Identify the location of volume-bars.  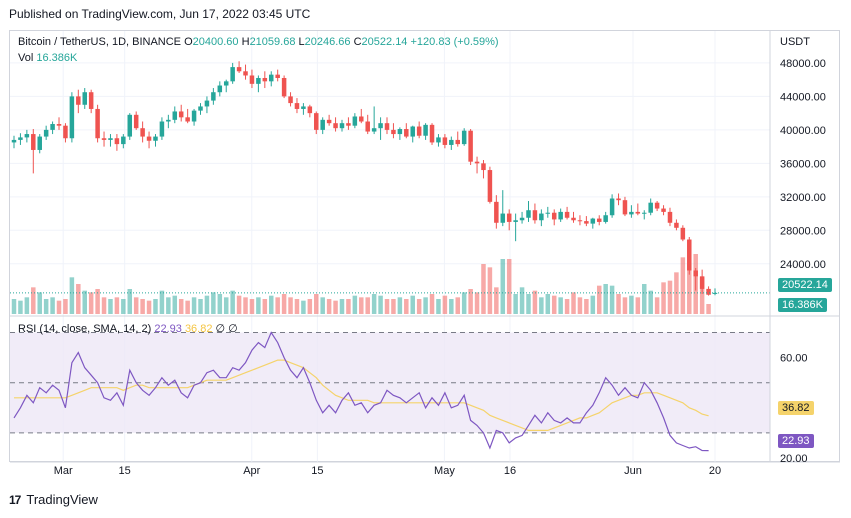
(361, 284).